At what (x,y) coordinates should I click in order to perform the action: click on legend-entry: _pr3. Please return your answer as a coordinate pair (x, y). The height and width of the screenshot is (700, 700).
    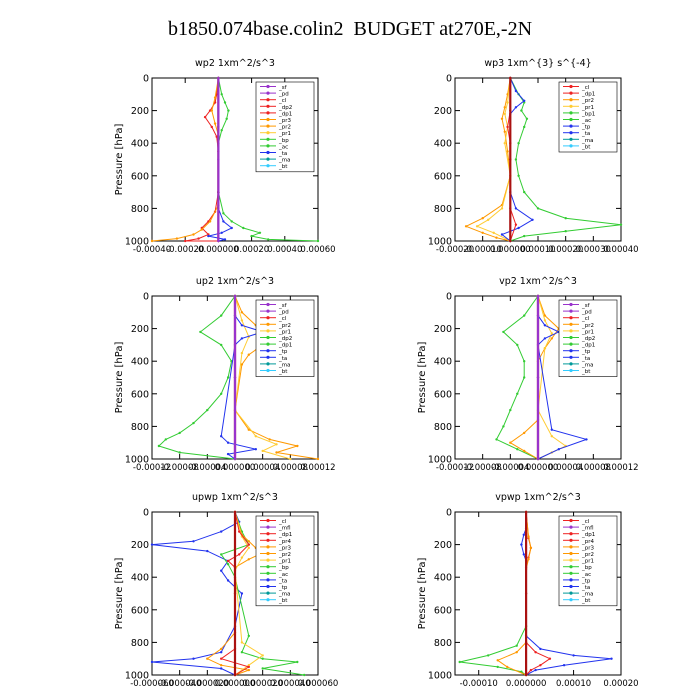
    Looking at the image, I should click on (285, 121).